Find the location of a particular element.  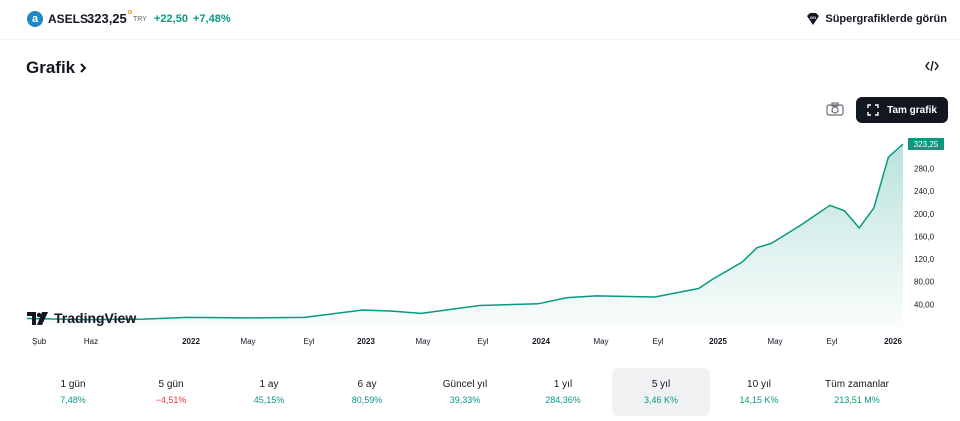

last-price: 323,25 is located at coordinates (107, 18).